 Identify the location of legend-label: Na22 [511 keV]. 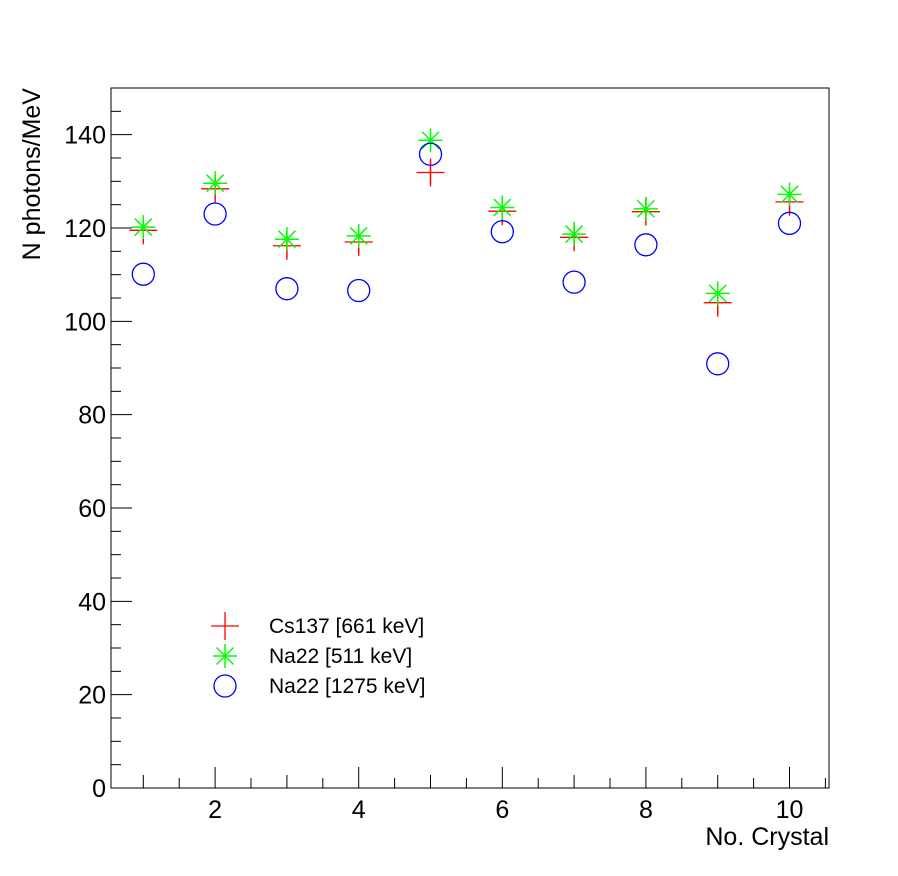
(340, 656).